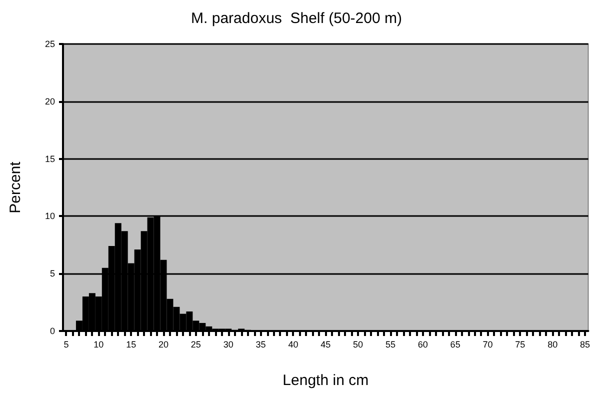  I want to click on x-tick-label: 65, so click(455, 345).